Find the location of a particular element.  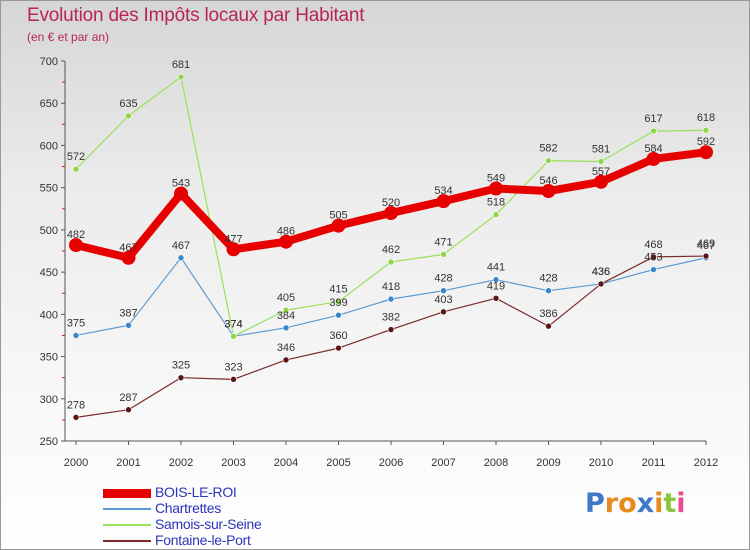

data-label-Fontaine-le-Port: 468 is located at coordinates (653, 245).